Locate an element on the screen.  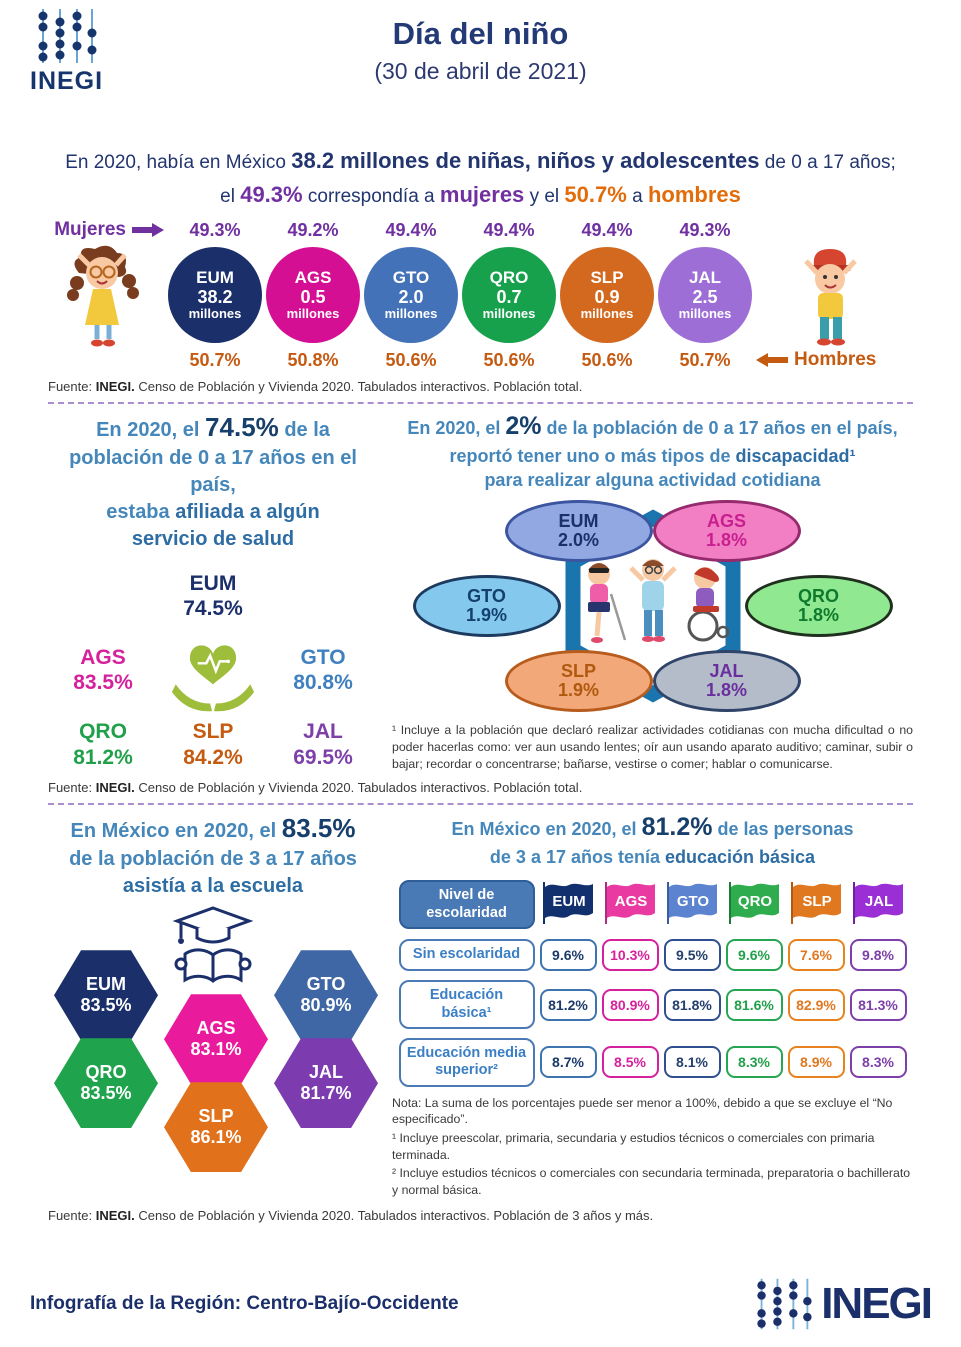
state-amount: 0.5 is located at coordinates (313, 297).